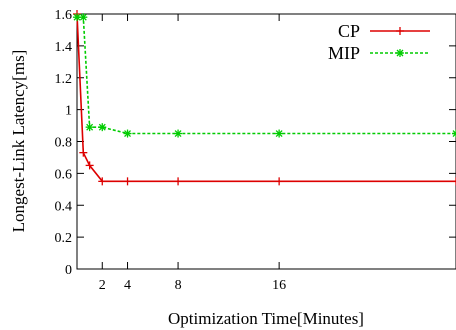  Describe the element at coordinates (64, 15) in the screenshot. I see `y-tick-label: 1.6` at that location.